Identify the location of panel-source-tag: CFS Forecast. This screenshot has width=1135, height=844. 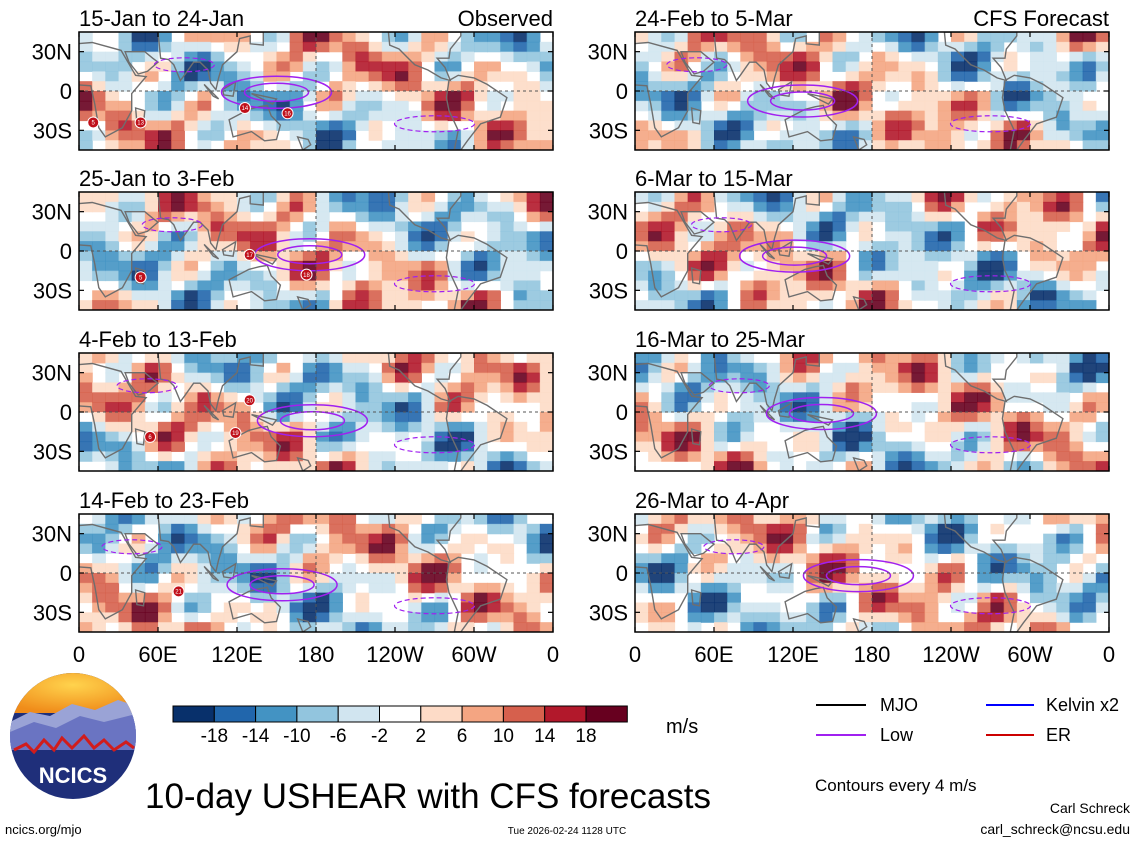
(1041, 18).